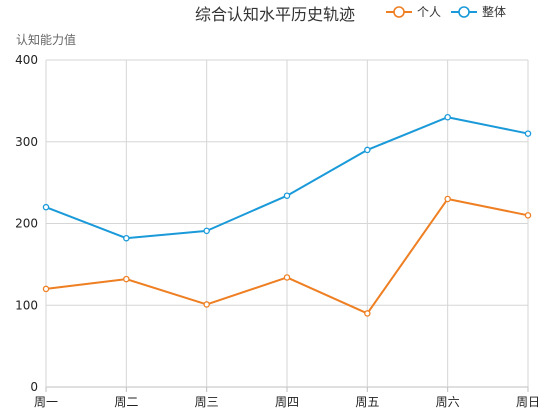 The width and height of the screenshot is (550, 420). What do you see at coordinates (34, 387) in the screenshot?
I see `y-tick-label: 0` at bounding box center [34, 387].